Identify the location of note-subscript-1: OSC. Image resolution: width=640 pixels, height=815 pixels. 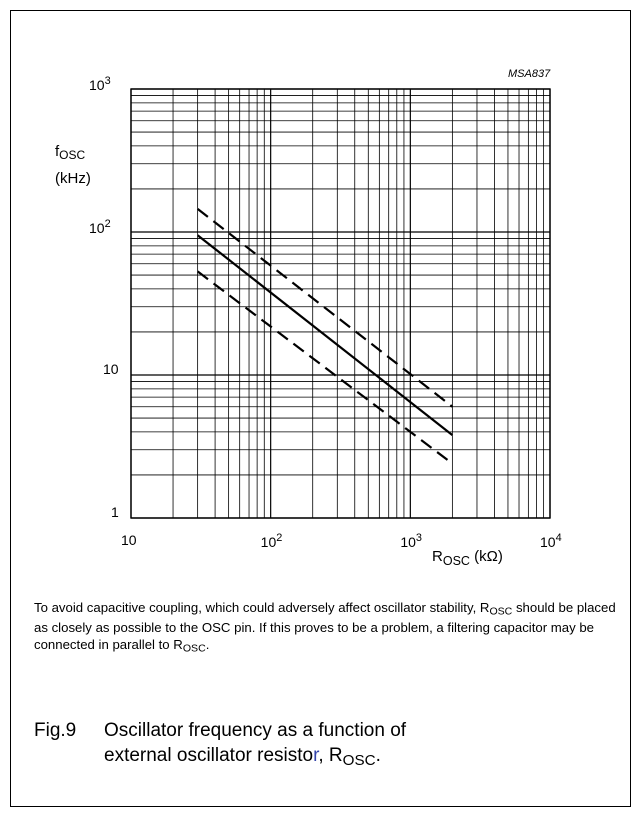
(501, 611).